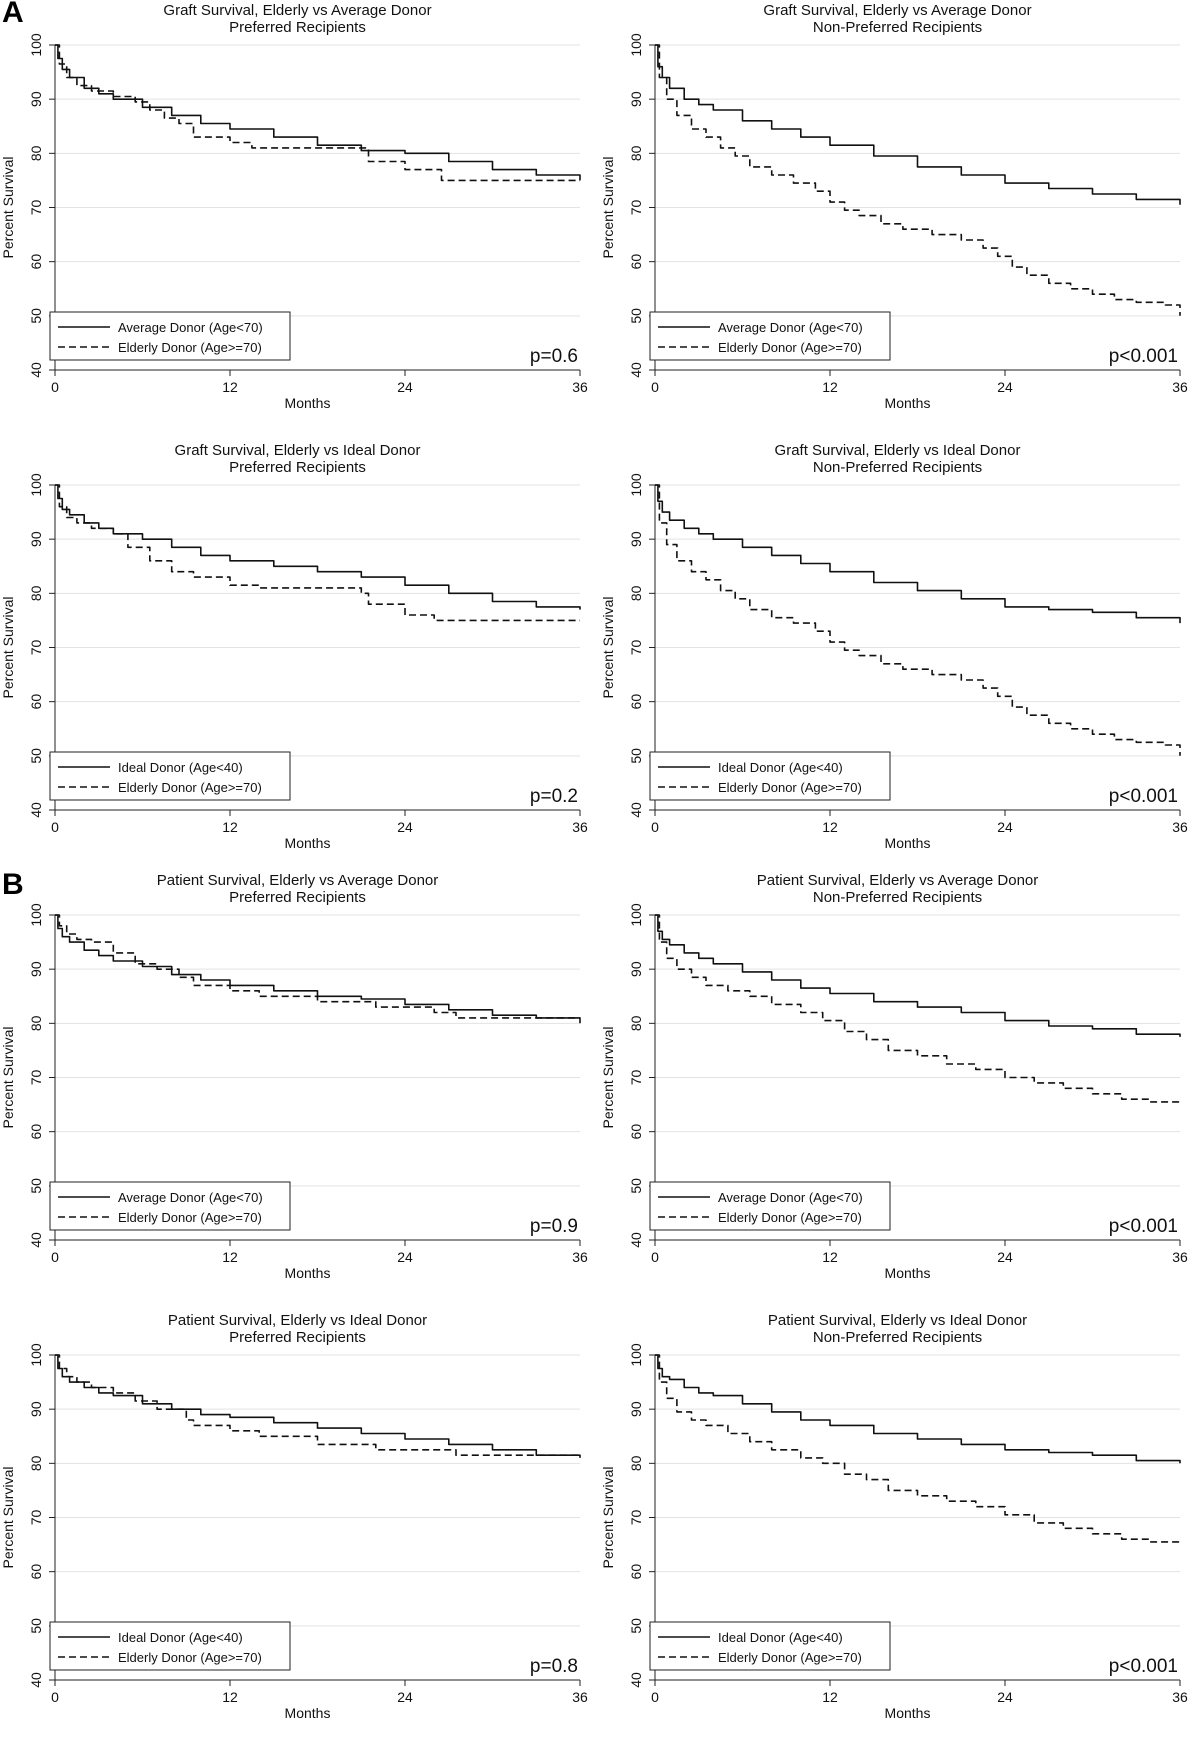  What do you see at coordinates (897, 10) in the screenshot?
I see `chart-title: Graft Survival, Elderly vs Average Donor` at bounding box center [897, 10].